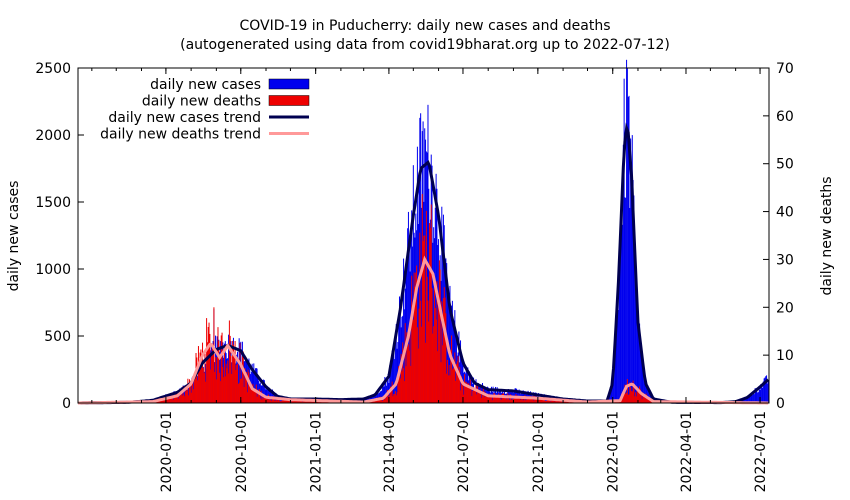 The image size is (850, 500). Describe the element at coordinates (785, 356) in the screenshot. I see `y2-tick-label: 10` at that location.